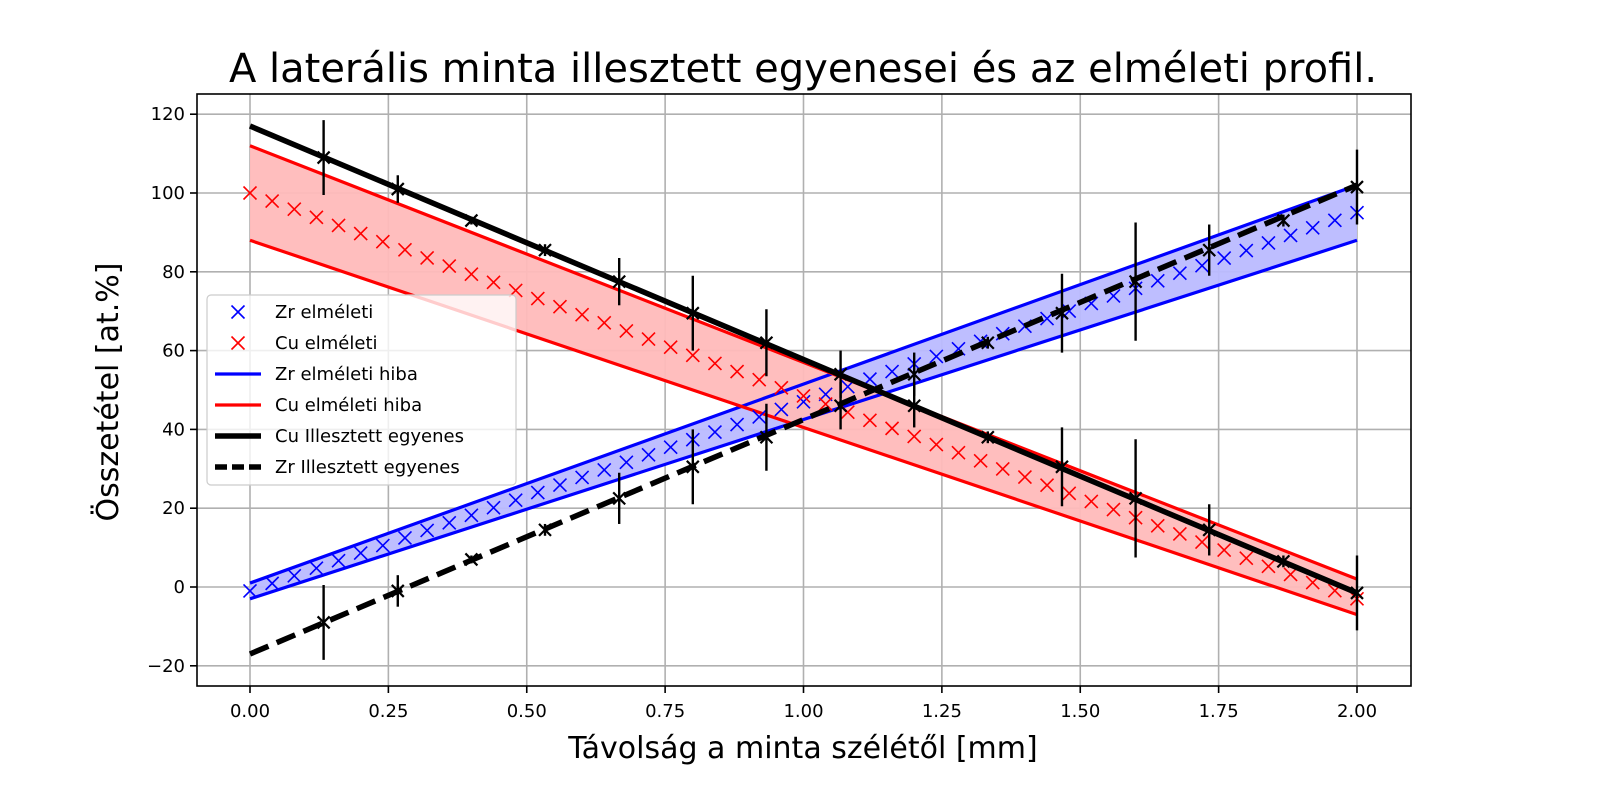 The image size is (1600, 800). I want to click on legend-box, so click(361, 390).